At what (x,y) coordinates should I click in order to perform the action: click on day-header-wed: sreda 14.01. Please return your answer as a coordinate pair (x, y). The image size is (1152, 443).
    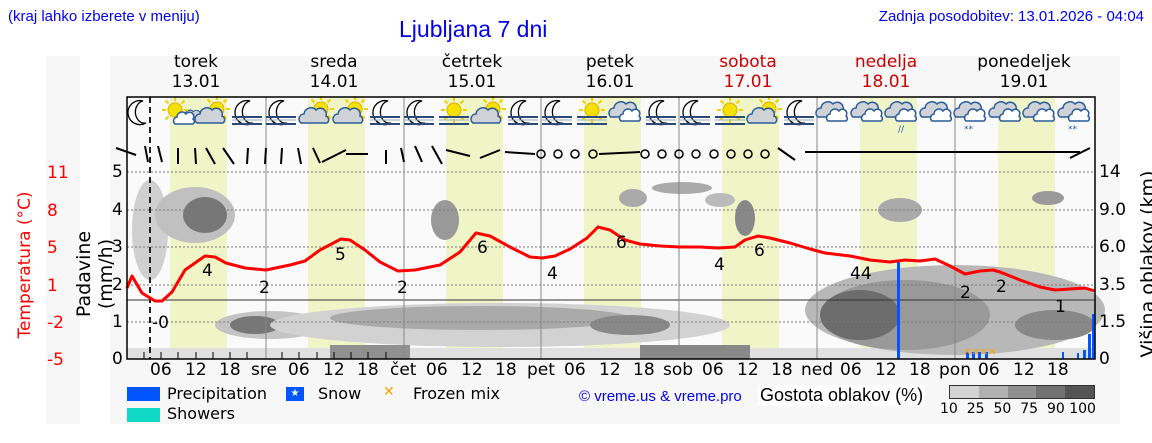
    Looking at the image, I should click on (334, 72).